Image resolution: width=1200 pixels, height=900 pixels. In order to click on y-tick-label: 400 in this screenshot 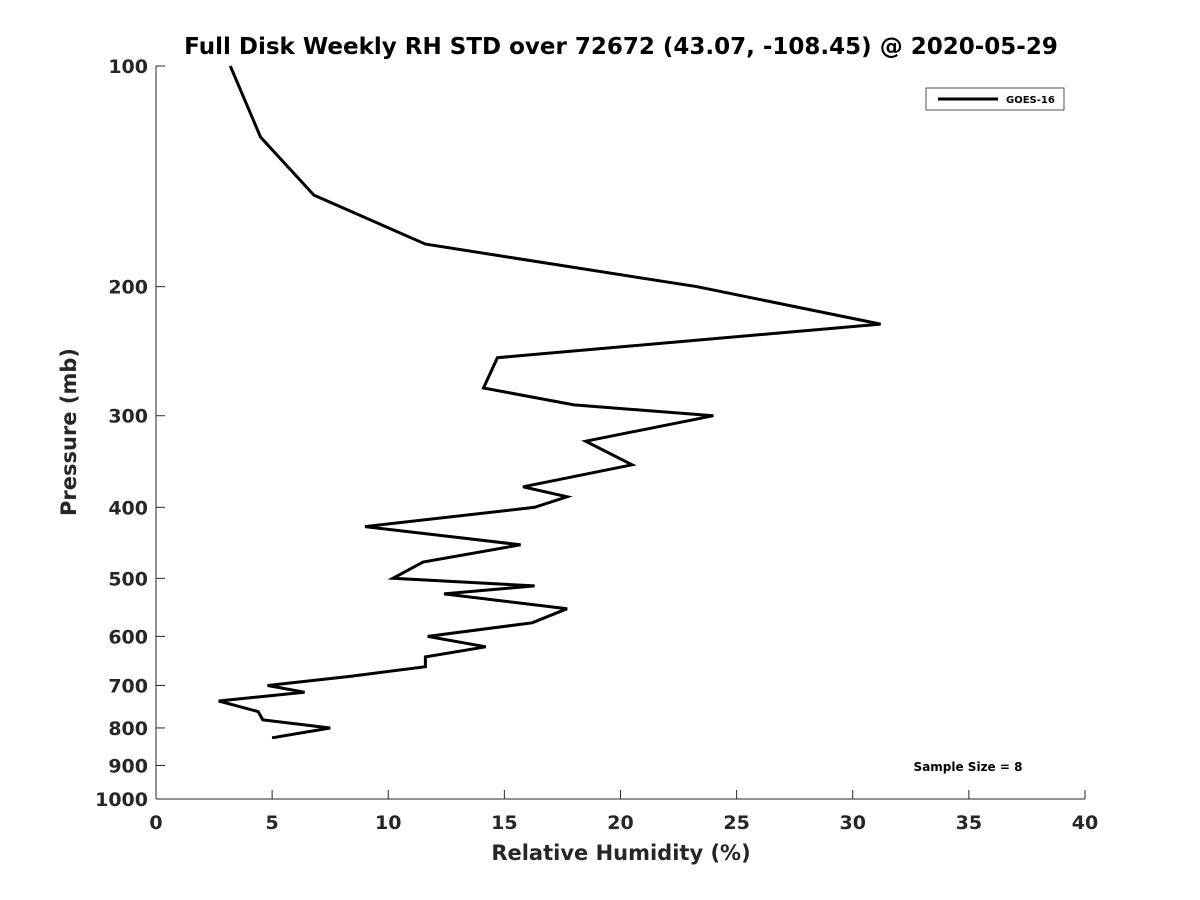, I will do `click(128, 508)`.